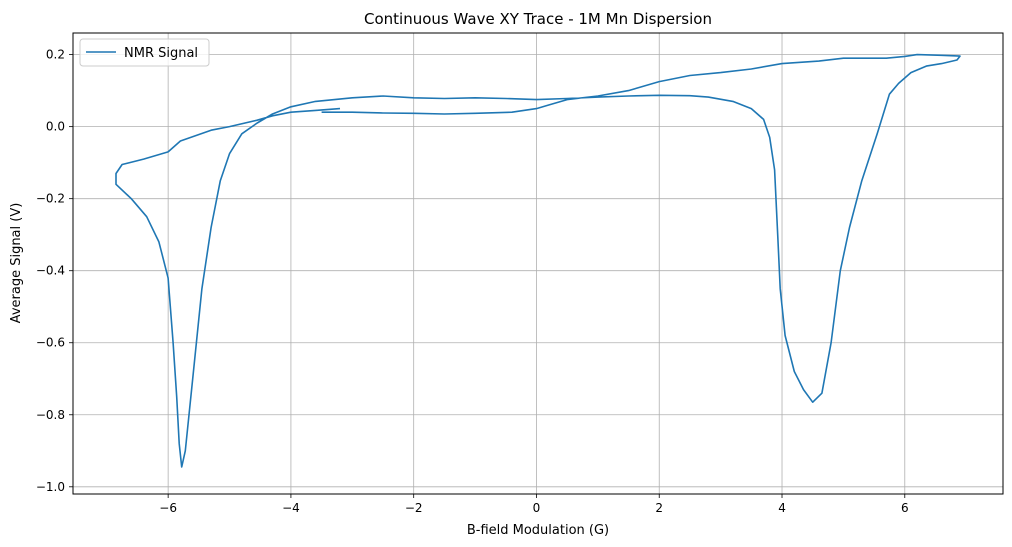 Image resolution: width=1012 pixels, height=547 pixels. I want to click on legend-label: NMR Signal, so click(161, 53).